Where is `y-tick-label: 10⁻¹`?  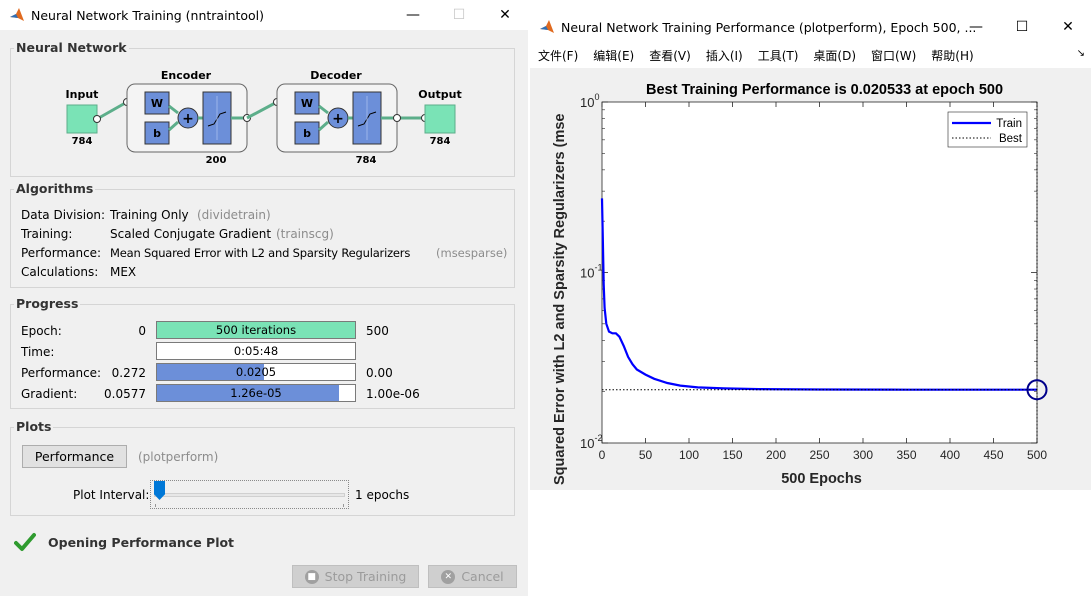
y-tick-label: 10⁻¹ is located at coordinates (591, 272).